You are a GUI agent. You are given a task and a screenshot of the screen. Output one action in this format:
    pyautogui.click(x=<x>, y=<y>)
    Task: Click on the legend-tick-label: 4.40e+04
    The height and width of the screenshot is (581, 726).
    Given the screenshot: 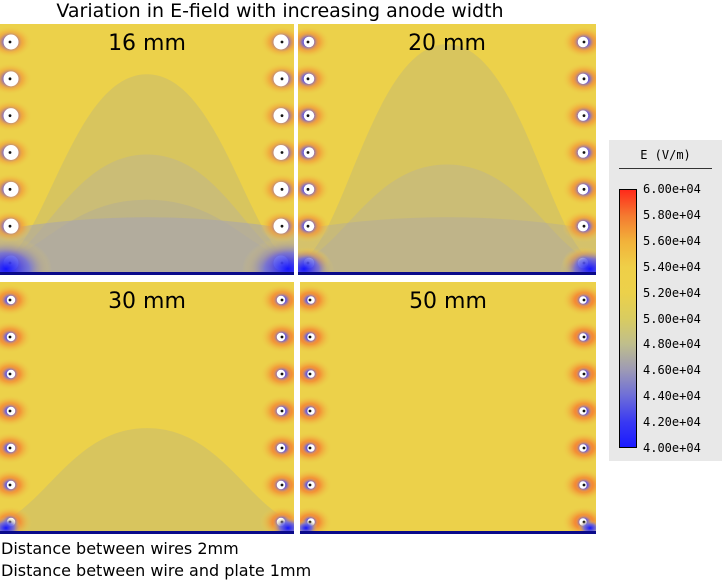 What is the action you would take?
    pyautogui.click(x=672, y=396)
    